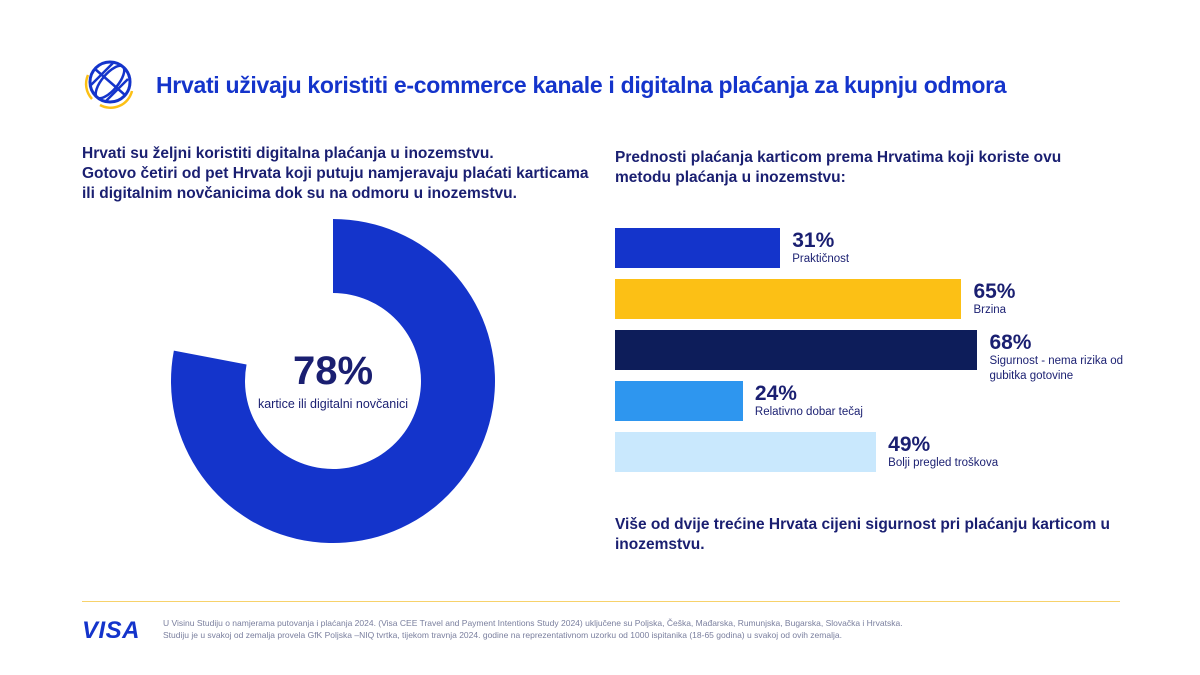 Image resolution: width=1200 pixels, height=675 pixels. I want to click on footer-divider, so click(601, 601).